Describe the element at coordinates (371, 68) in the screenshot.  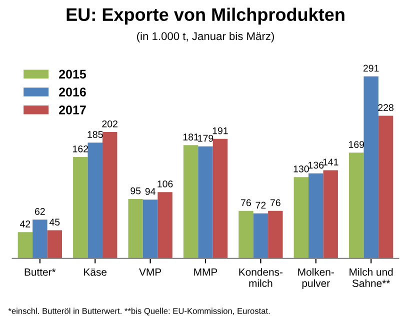
I see `data-label: 291` at that location.